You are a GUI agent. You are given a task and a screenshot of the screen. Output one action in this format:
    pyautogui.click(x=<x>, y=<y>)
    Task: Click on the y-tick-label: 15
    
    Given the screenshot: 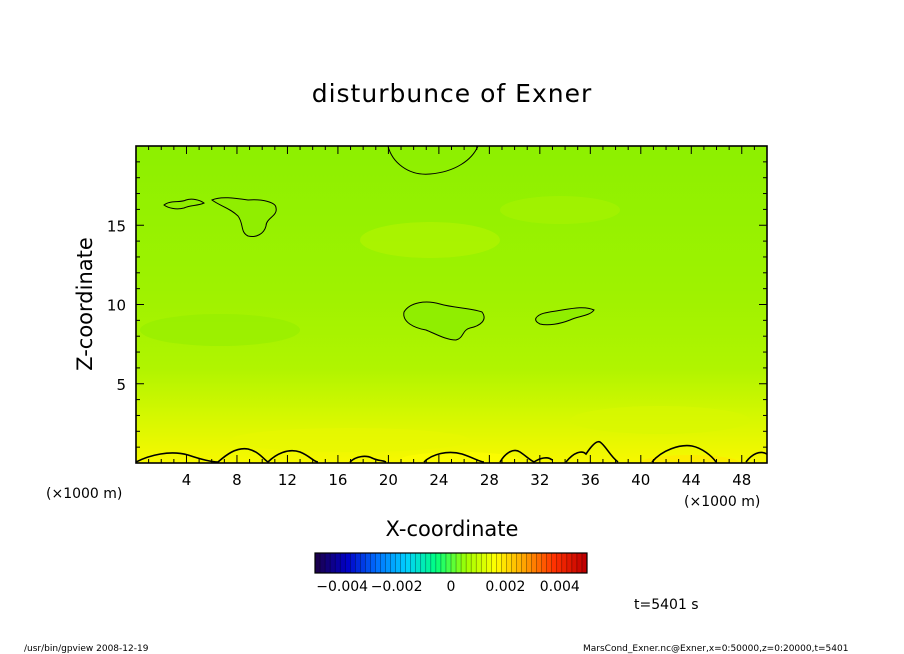 What is the action you would take?
    pyautogui.click(x=116, y=226)
    